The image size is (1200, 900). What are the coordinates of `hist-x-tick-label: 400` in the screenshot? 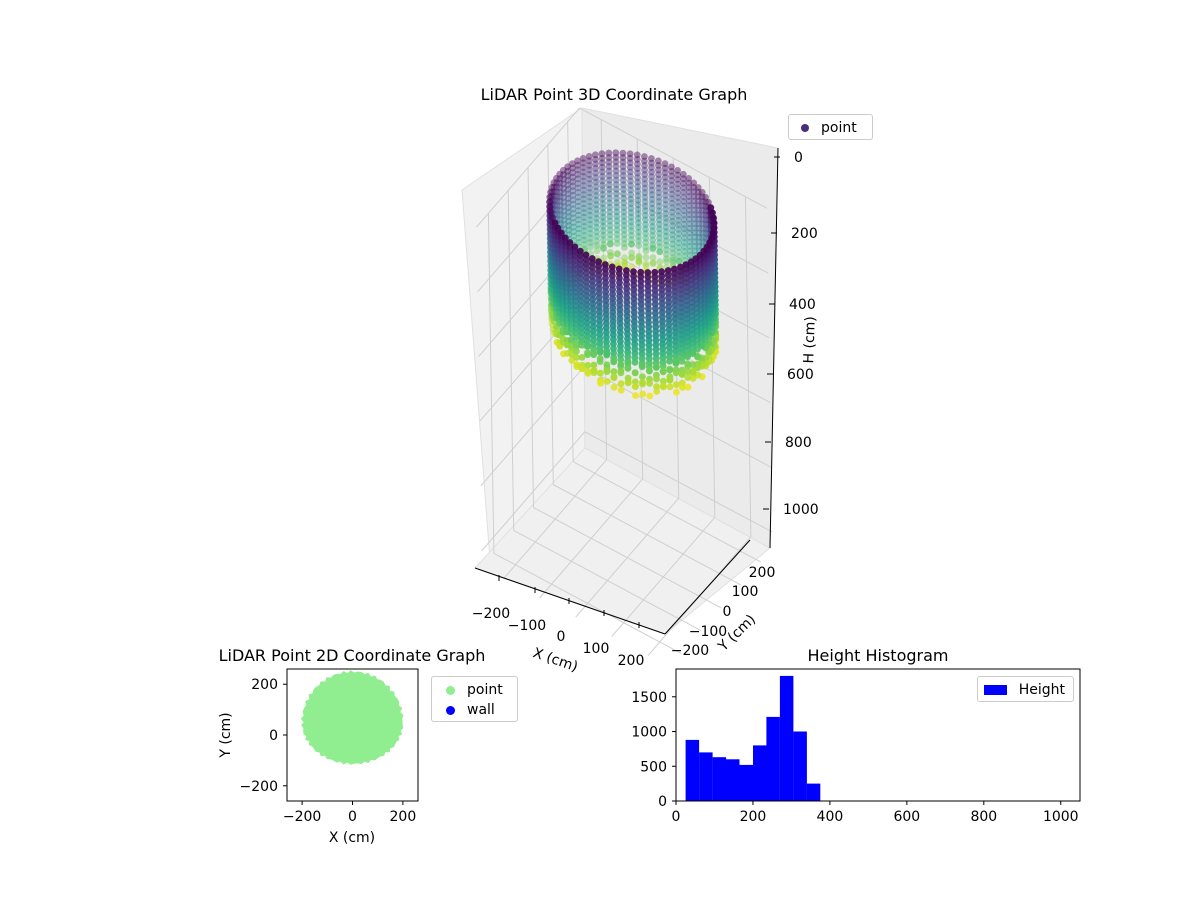 It's located at (830, 817).